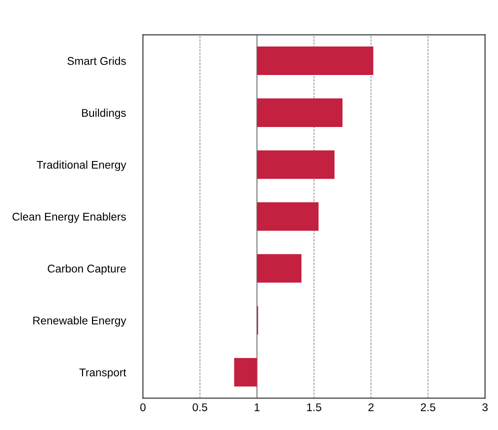 The width and height of the screenshot is (498, 430). What do you see at coordinates (79, 321) in the screenshot?
I see `y-tick-label: Renewable Energy` at bounding box center [79, 321].